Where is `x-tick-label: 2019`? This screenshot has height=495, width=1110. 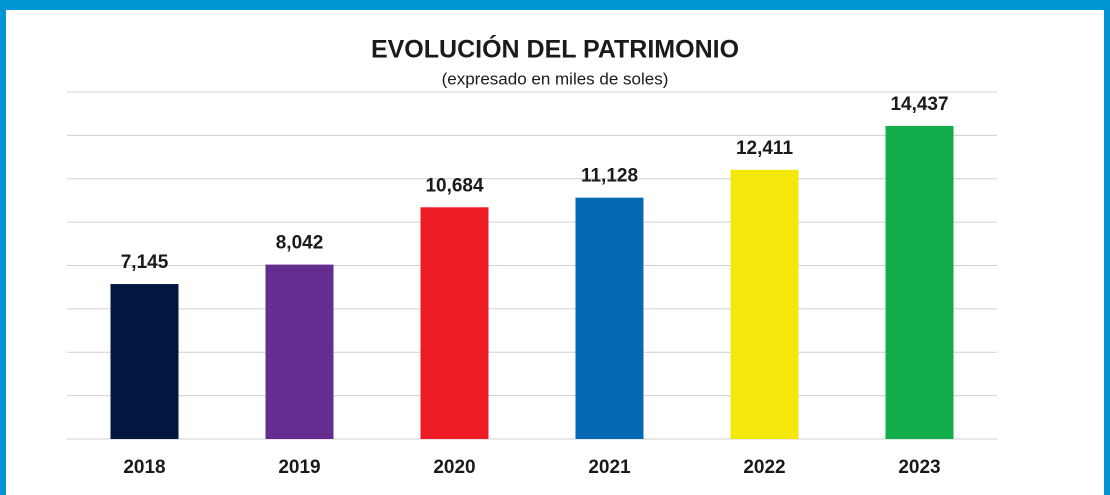 x-tick-label: 2019 is located at coordinates (299, 467).